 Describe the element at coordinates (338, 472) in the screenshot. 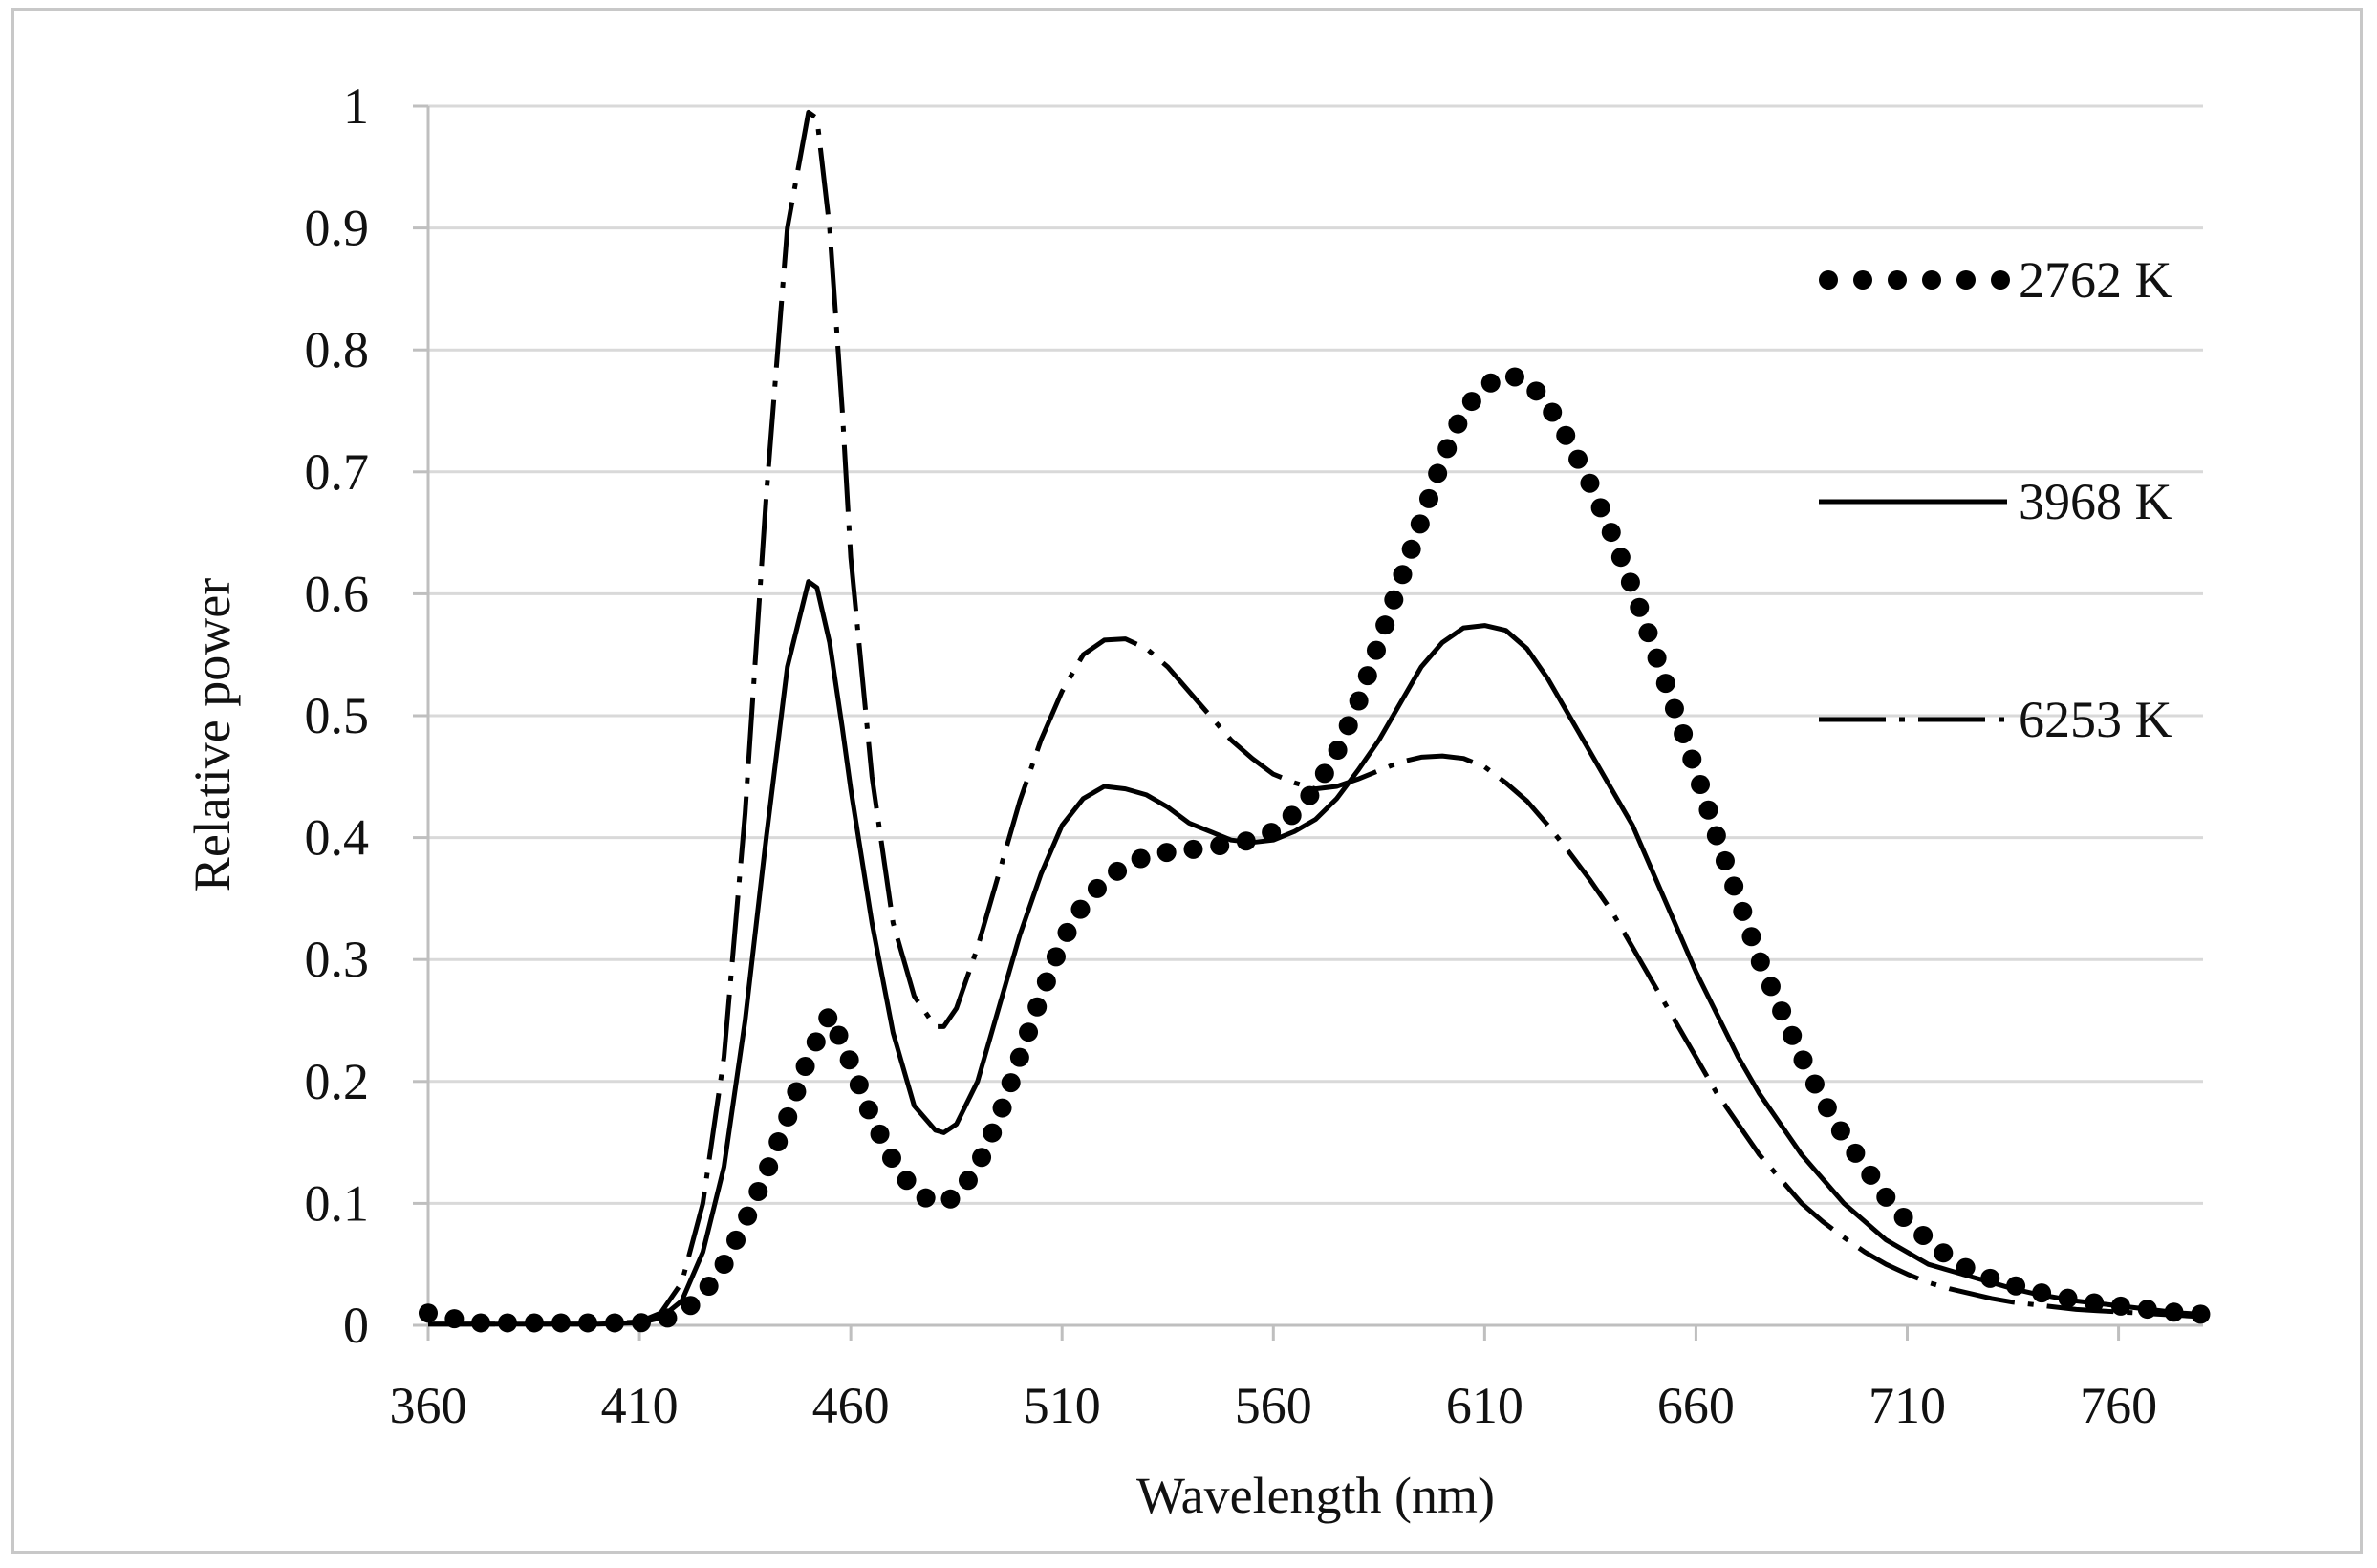

I see `y-tick-label: 0.7` at that location.